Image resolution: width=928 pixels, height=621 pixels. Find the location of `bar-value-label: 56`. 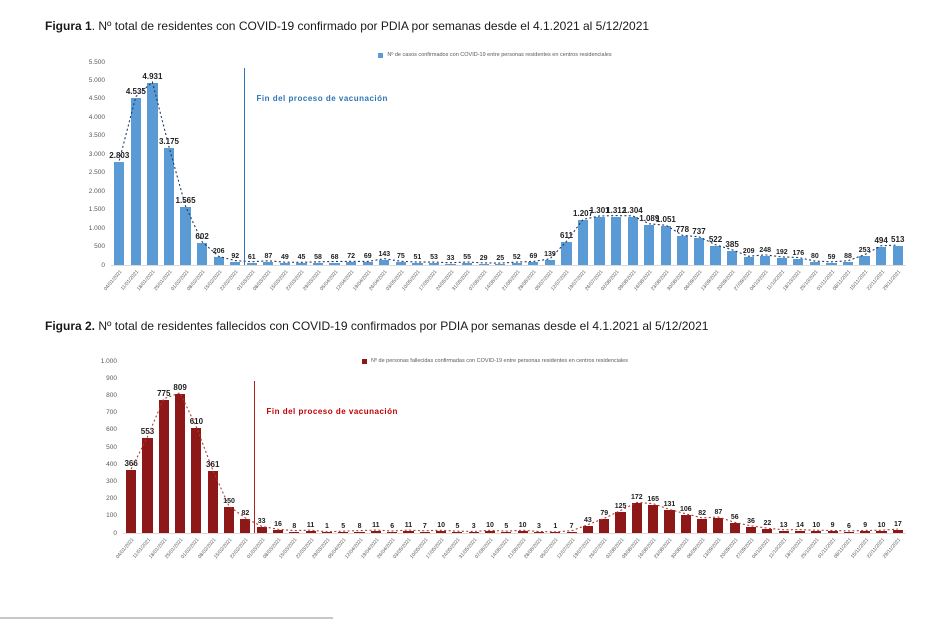

bar-value-label: 56 is located at coordinates (734, 518).